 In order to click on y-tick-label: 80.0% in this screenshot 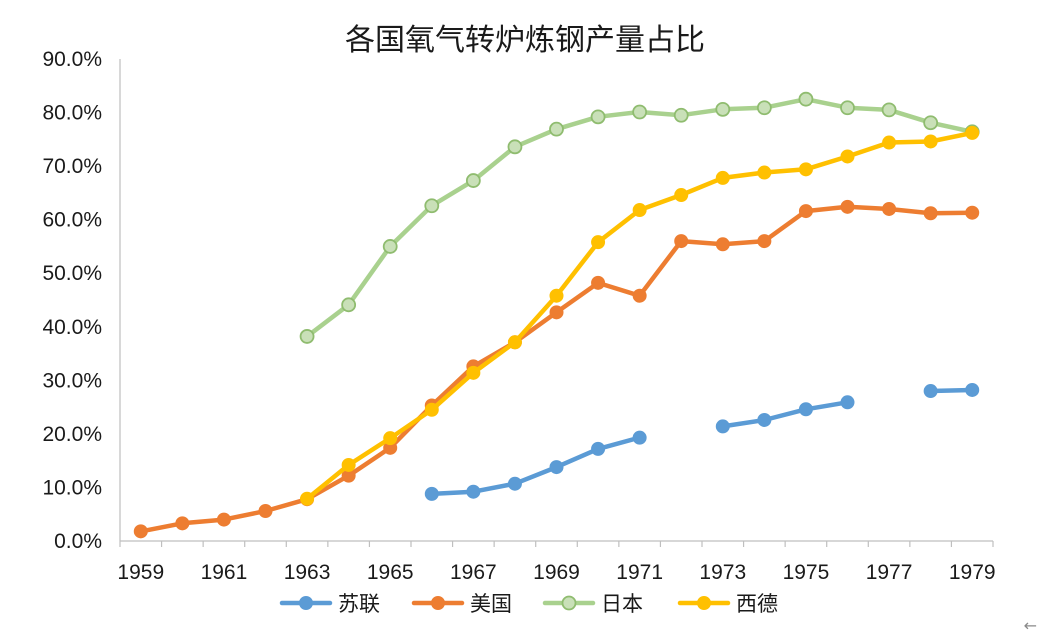, I will do `click(72, 113)`.